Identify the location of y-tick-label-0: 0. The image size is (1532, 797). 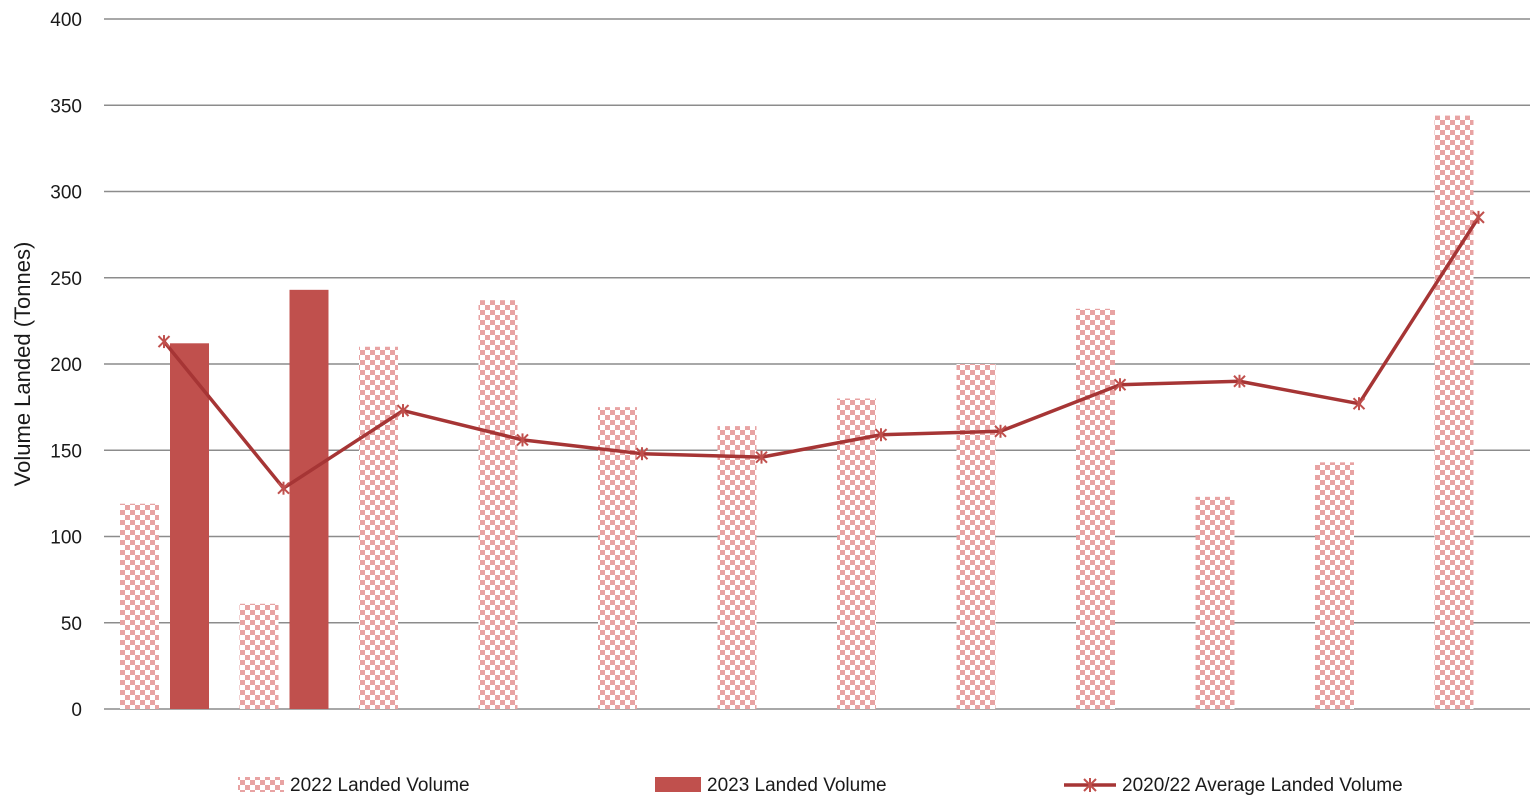
(76, 710).